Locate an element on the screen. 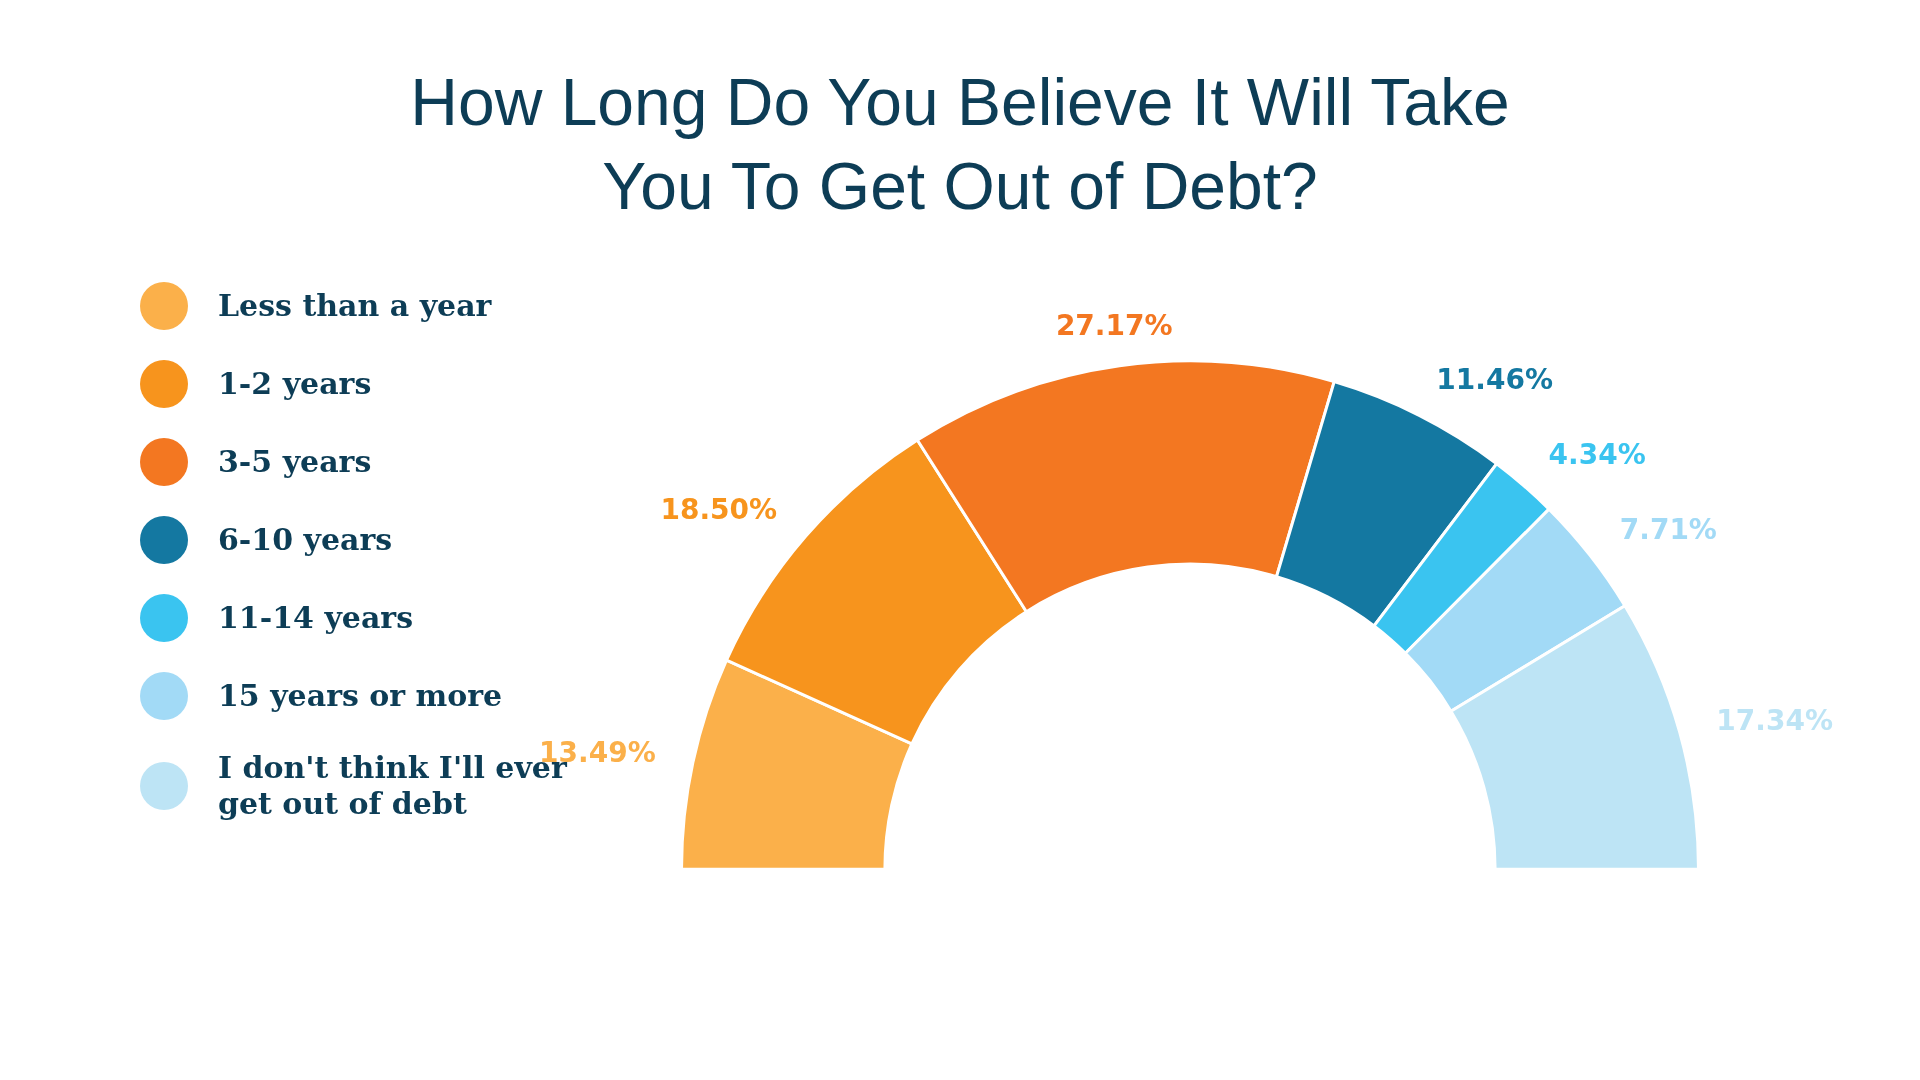  data-label: 7.71% is located at coordinates (1668, 529).